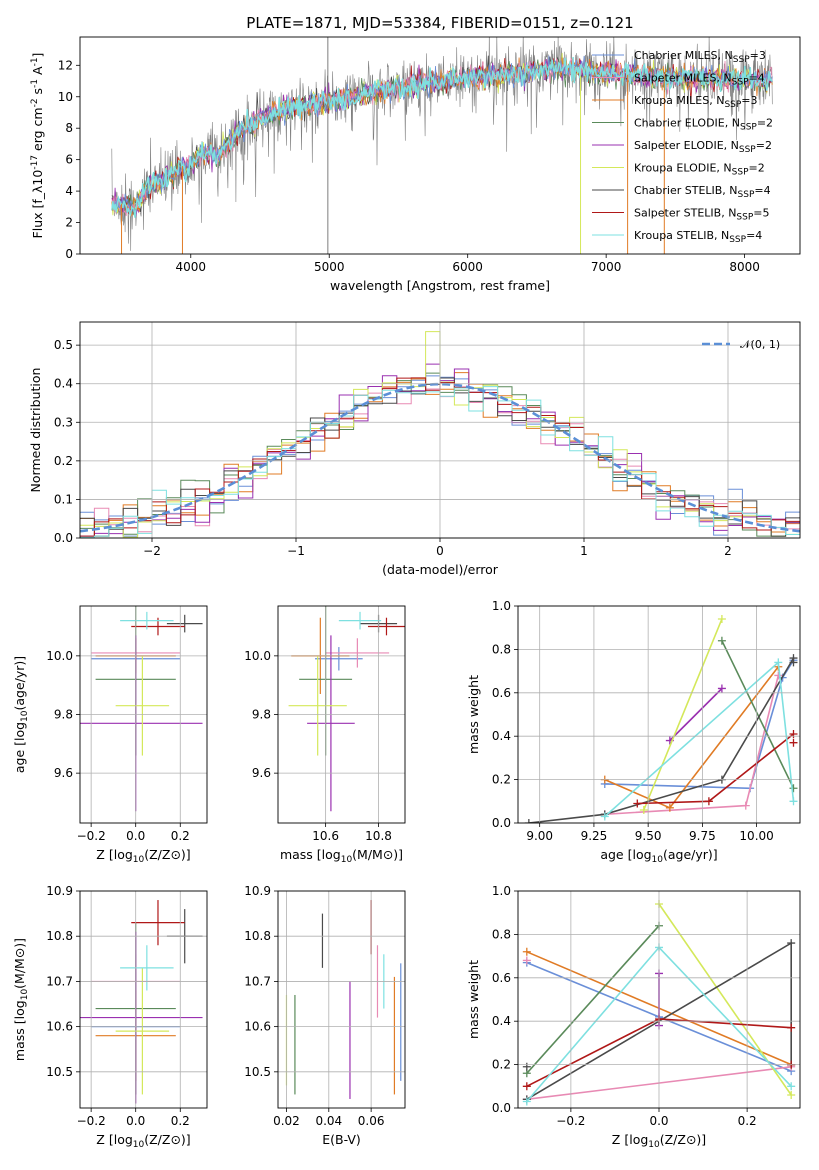  Describe the element at coordinates (65, 65) in the screenshot. I see `y-tick-label: 12` at that location.